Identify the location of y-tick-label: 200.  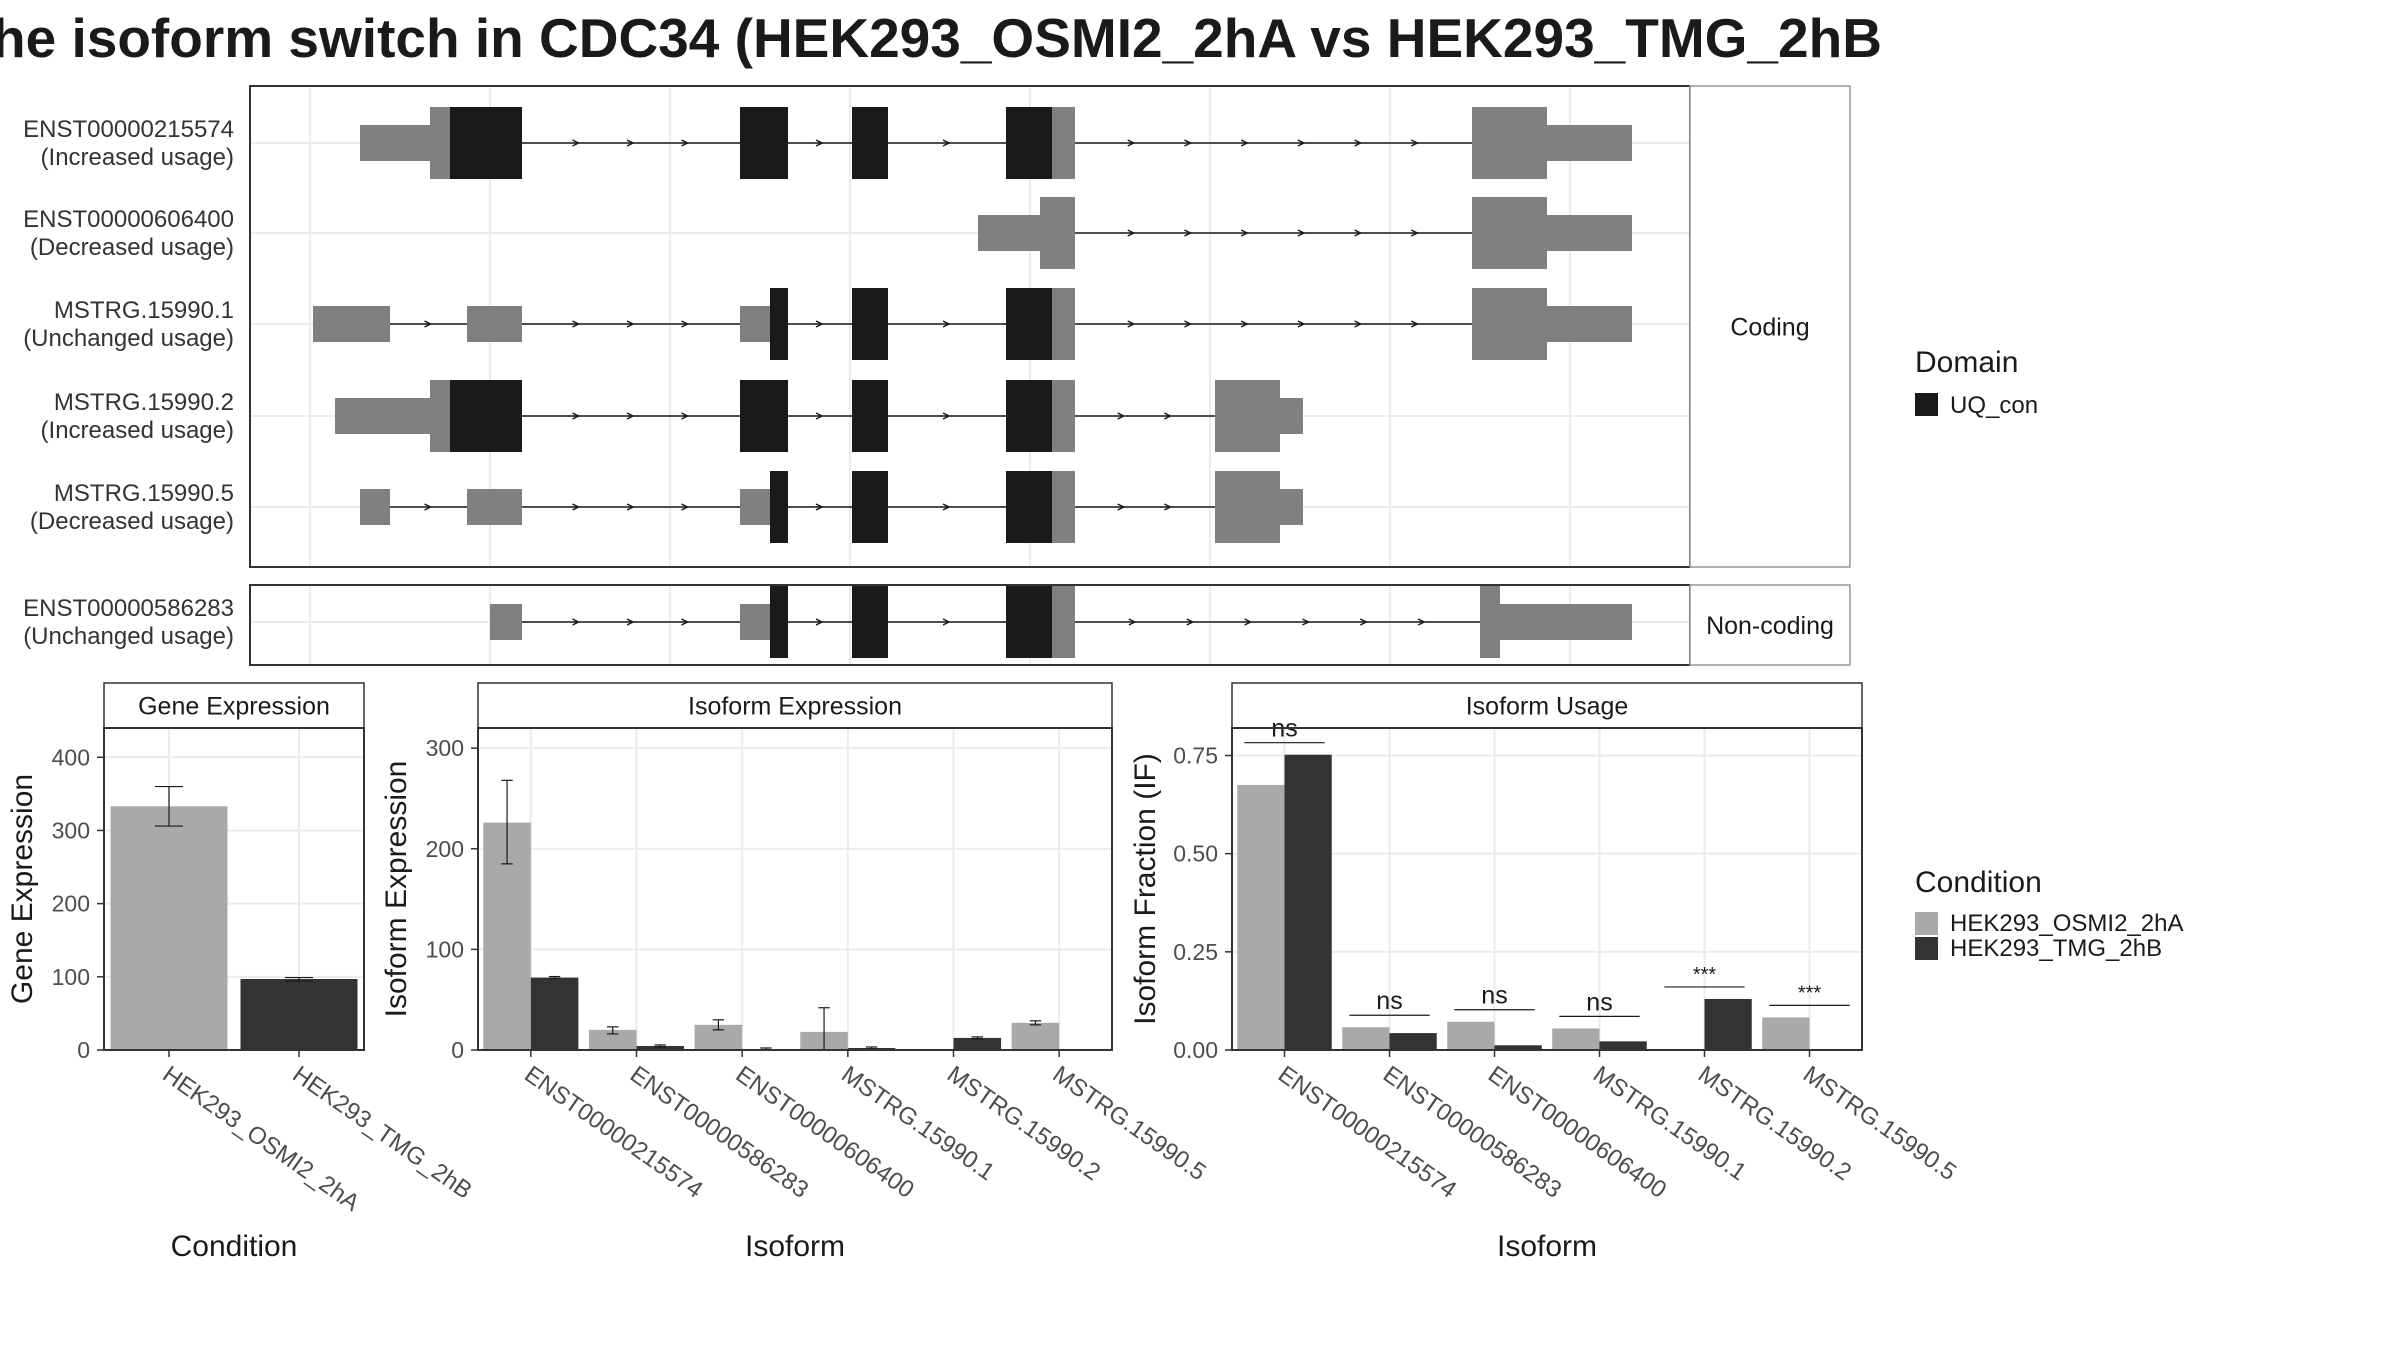
(71, 904).